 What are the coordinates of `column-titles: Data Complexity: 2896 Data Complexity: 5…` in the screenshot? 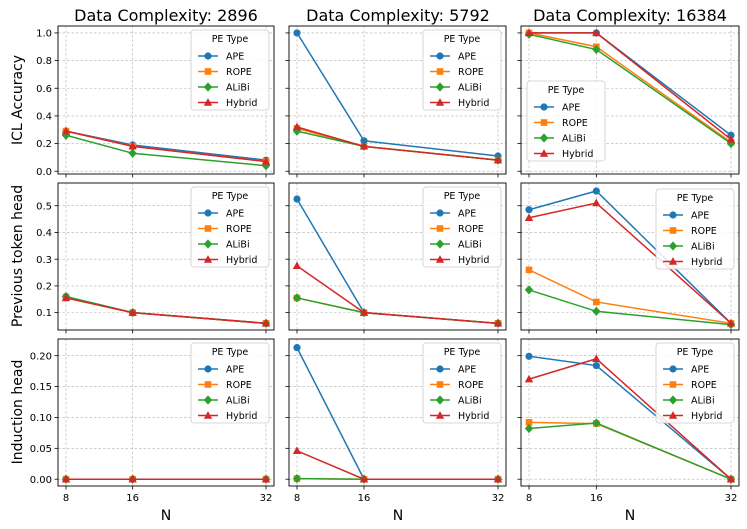 It's located at (400, 15).